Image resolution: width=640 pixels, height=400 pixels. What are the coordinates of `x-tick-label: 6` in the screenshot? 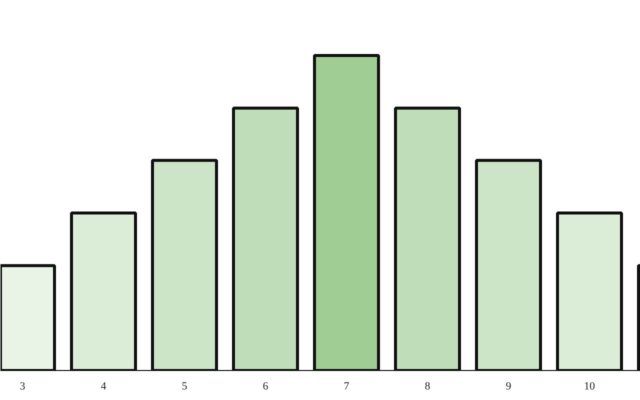 It's located at (265, 386).